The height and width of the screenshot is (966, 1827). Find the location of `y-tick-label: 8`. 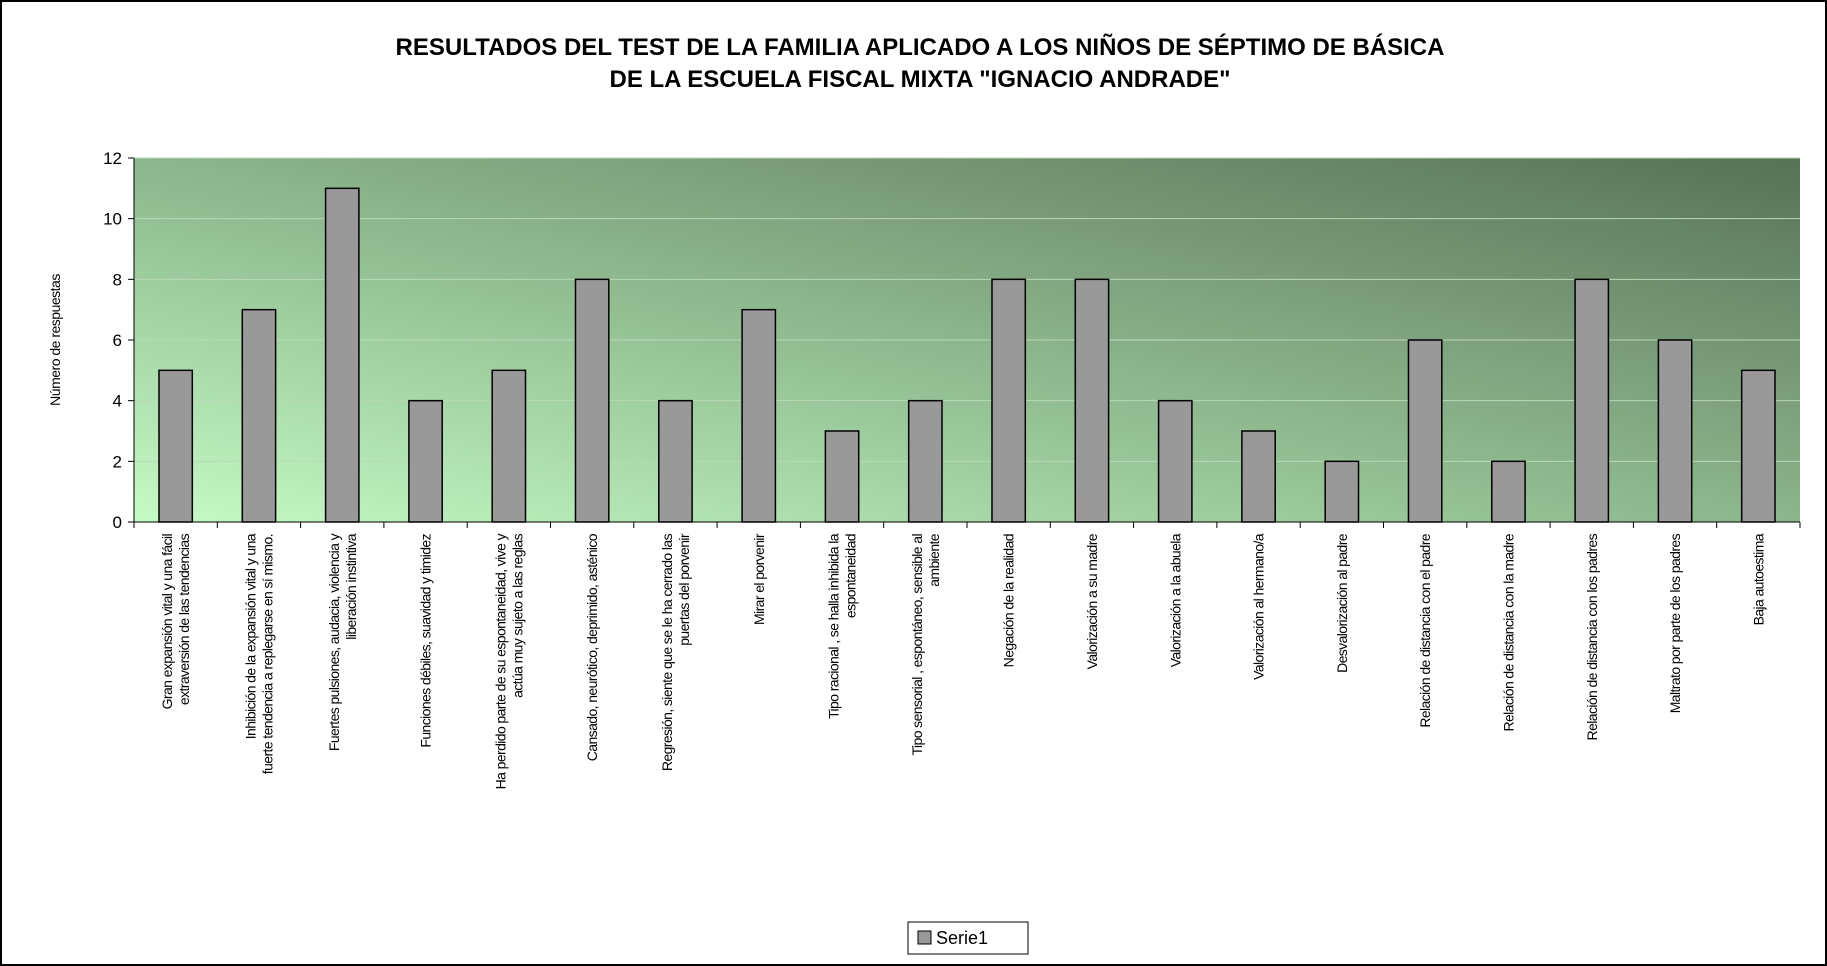

y-tick-label: 8 is located at coordinates (117, 279).